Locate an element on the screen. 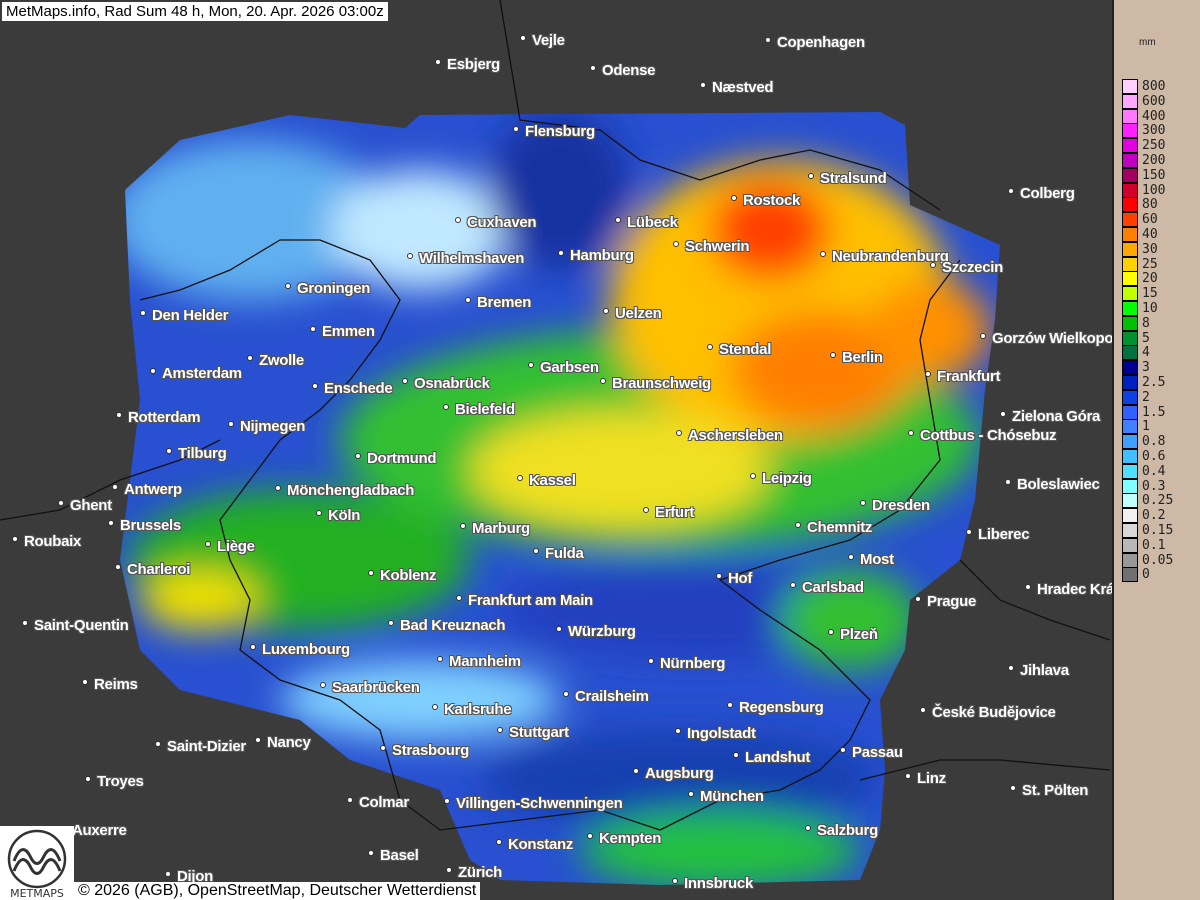  svg-text: METMAPS is located at coordinates (37, 893).